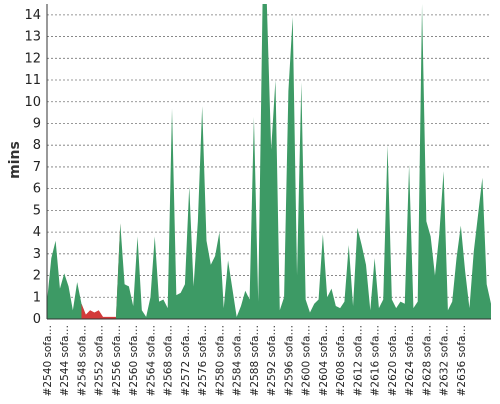 This screenshot has height=404, width=500. I want to click on y-tick-label: 8, so click(37, 145).